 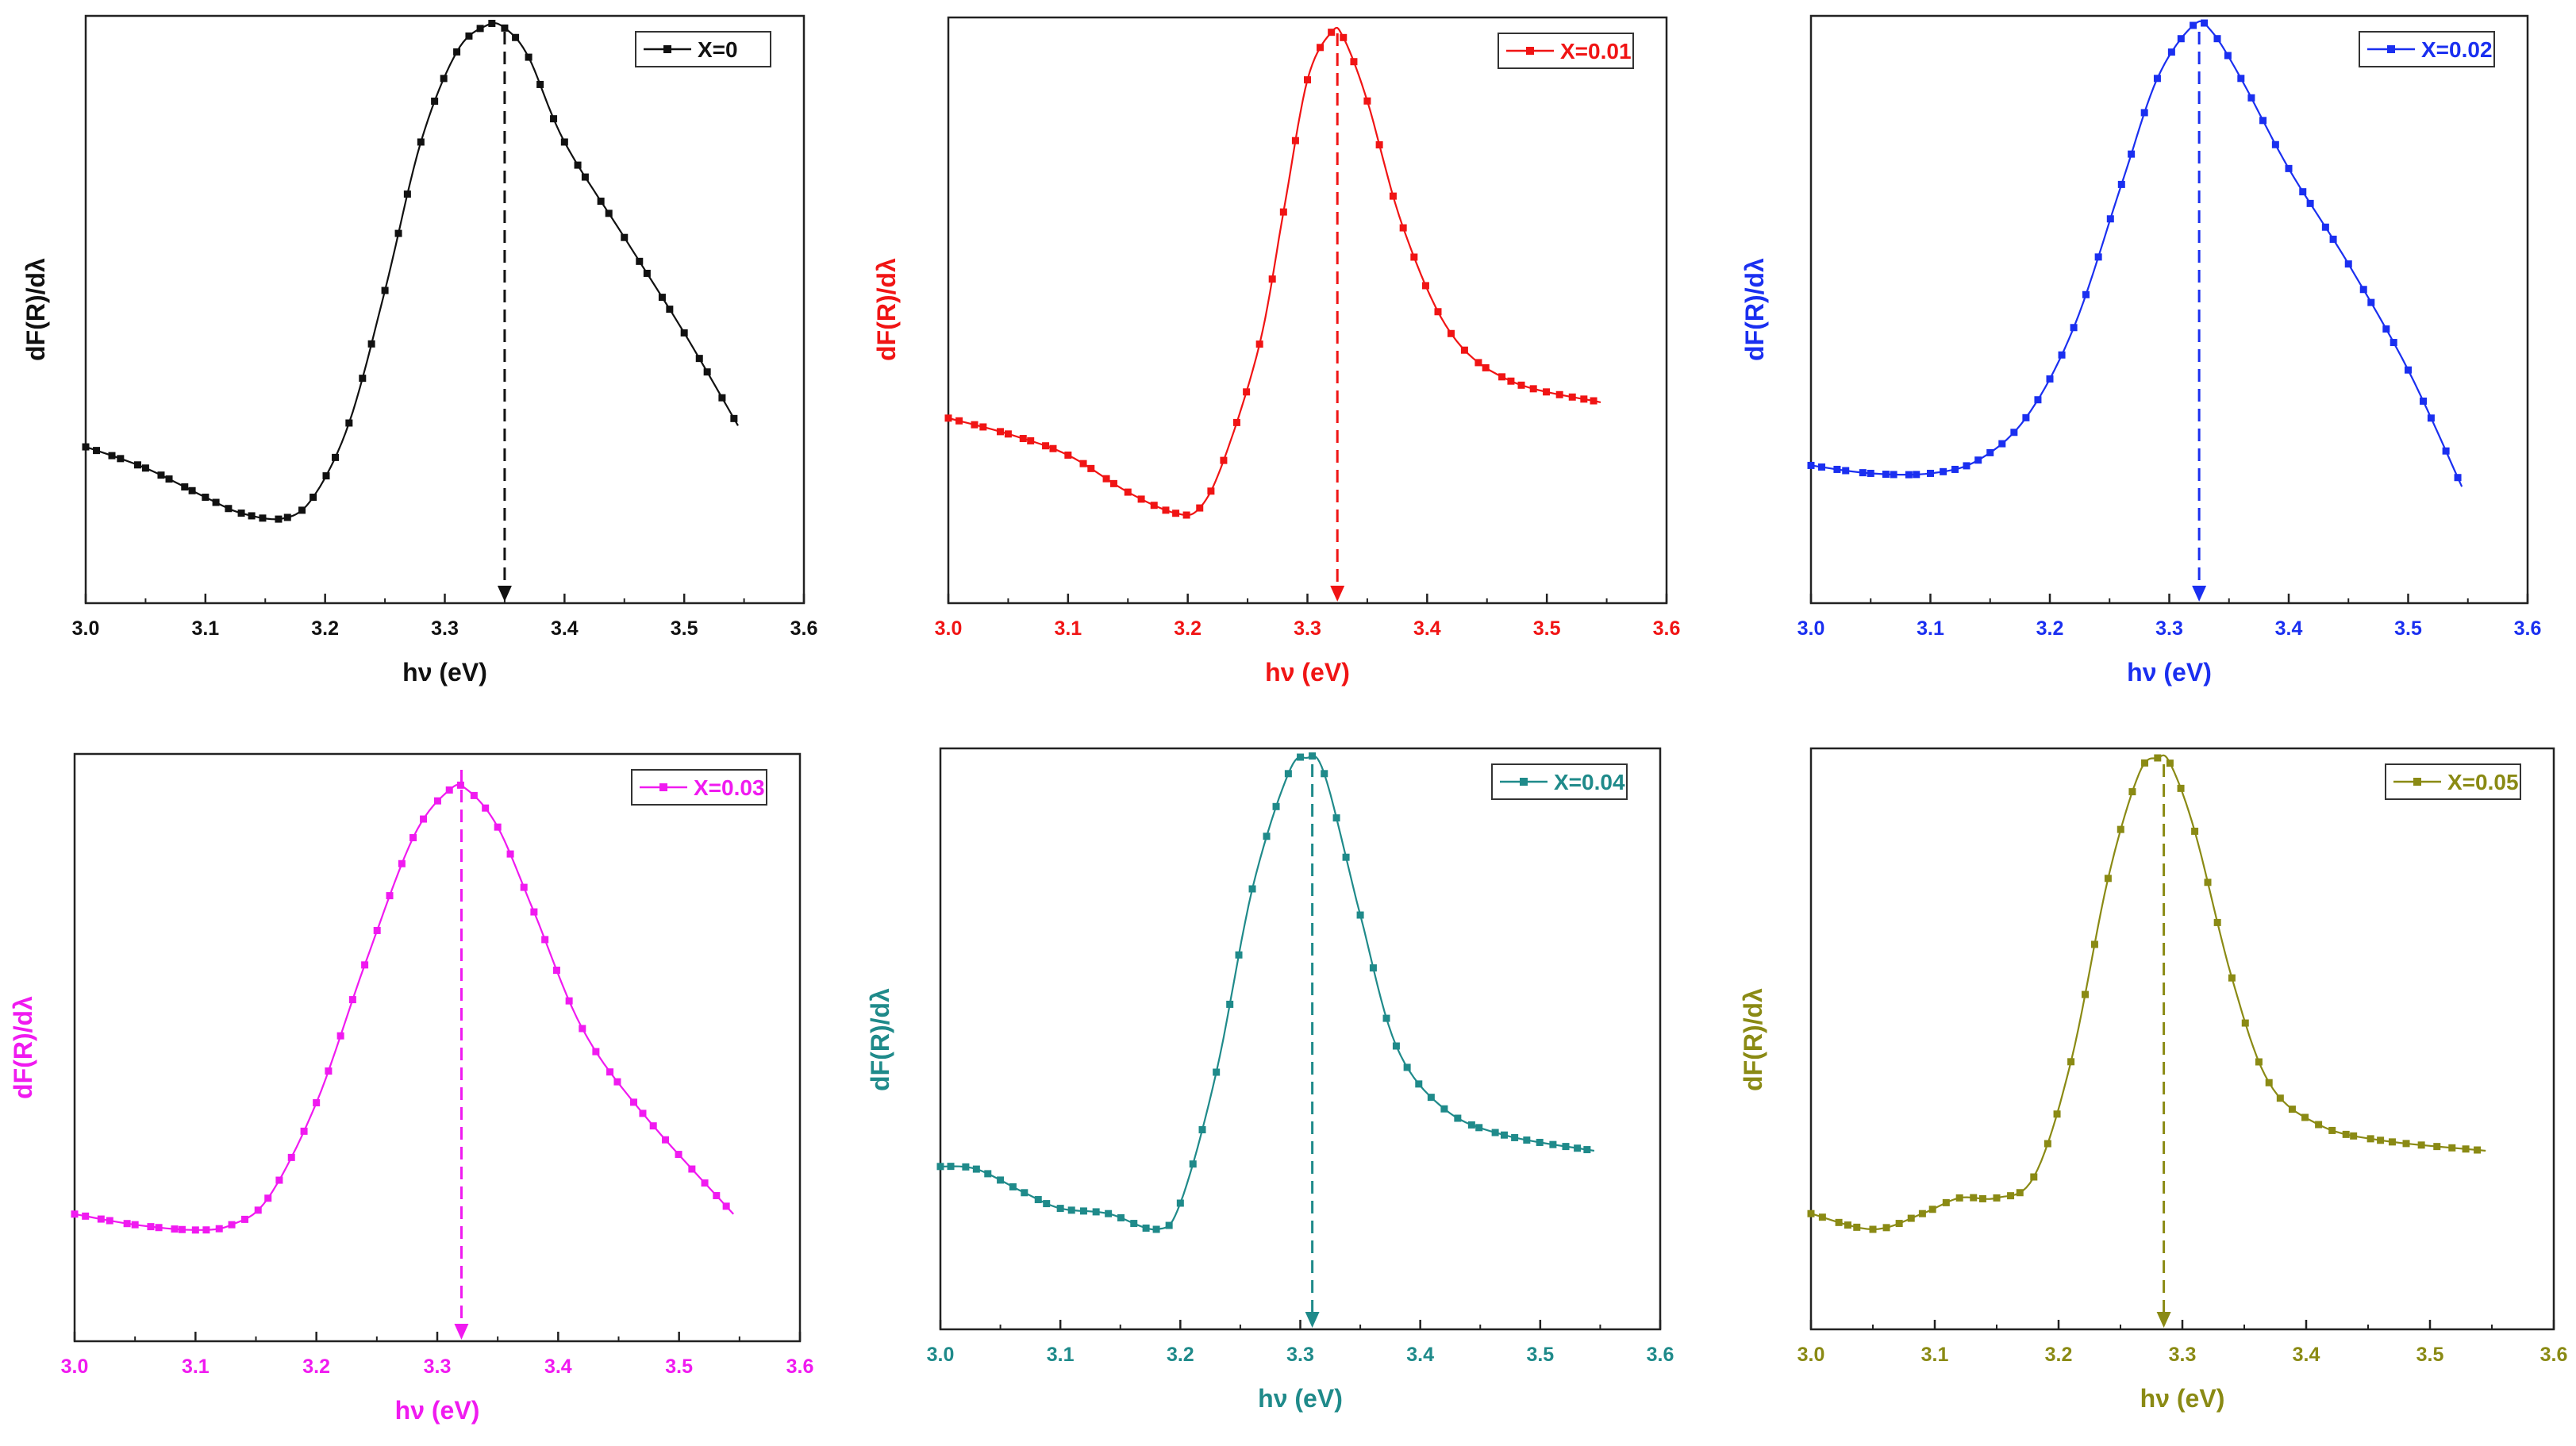 What do you see at coordinates (1753, 1039) in the screenshot?
I see `y-axis-label: dF(R)/dλ` at bounding box center [1753, 1039].